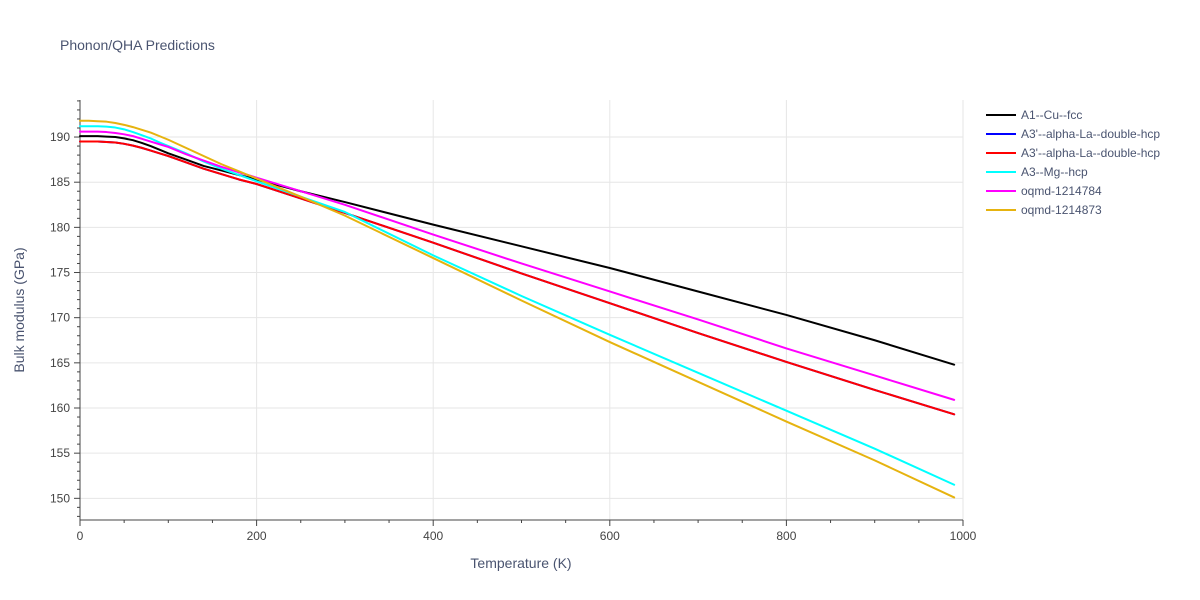 Image resolution: width=1200 pixels, height=600 pixels. What do you see at coordinates (257, 536) in the screenshot?
I see `x-tick-label: 200` at bounding box center [257, 536].